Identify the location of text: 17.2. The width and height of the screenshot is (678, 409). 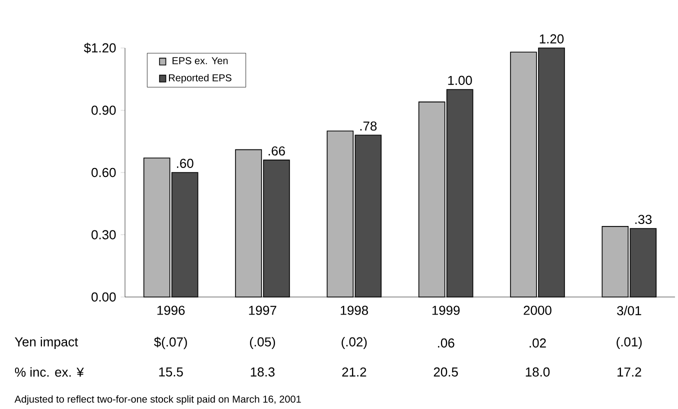
(630, 372).